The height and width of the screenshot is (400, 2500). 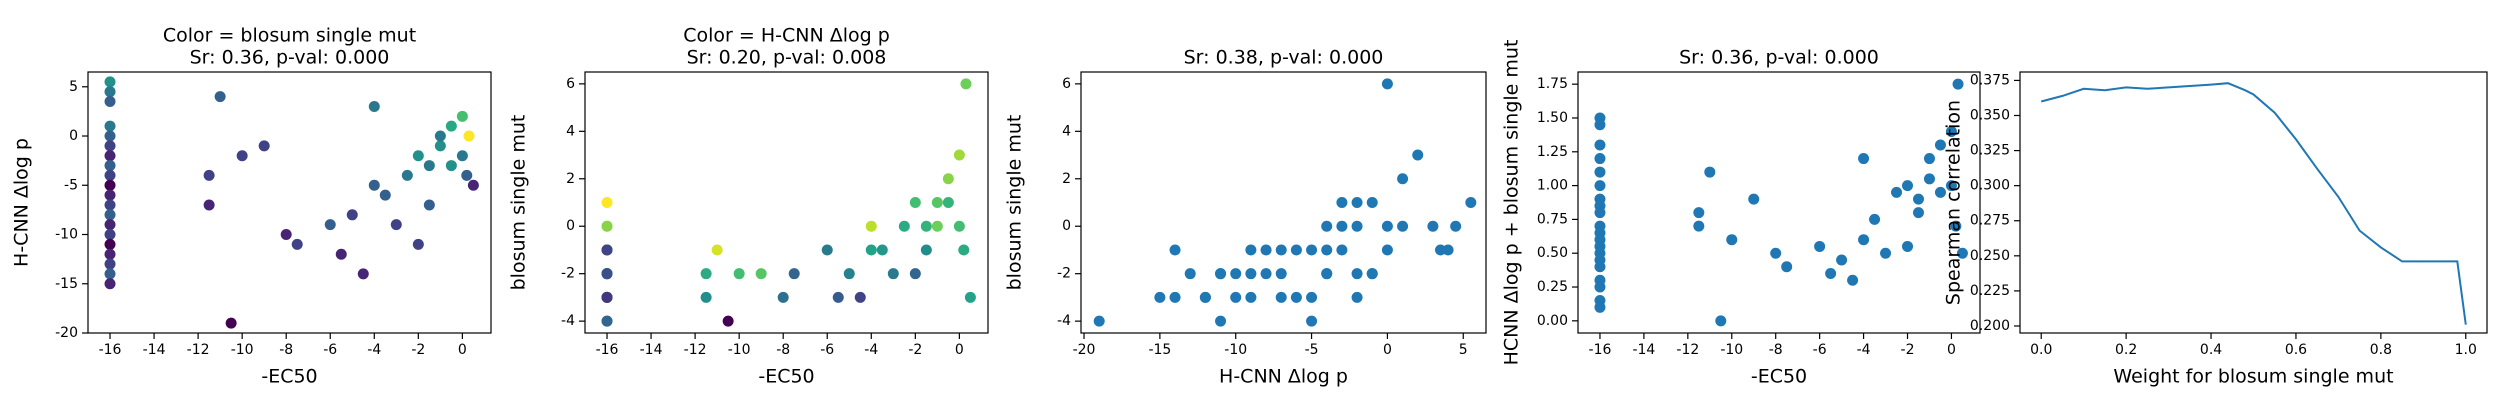 What do you see at coordinates (1312, 350) in the screenshot?
I see `x-tick-label: -5` at bounding box center [1312, 350].